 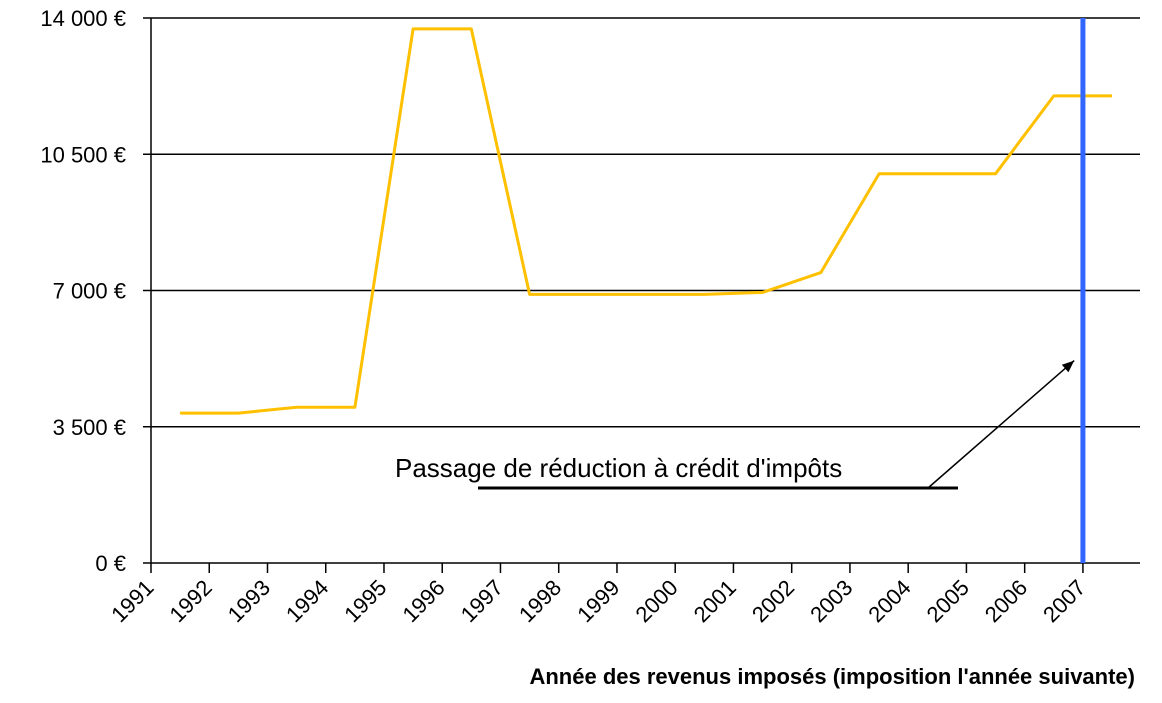 I want to click on y-axis-ticks: 0 € 3 500 € 7 000 € 10 500 € 14 000 €, so click(x=95, y=291).